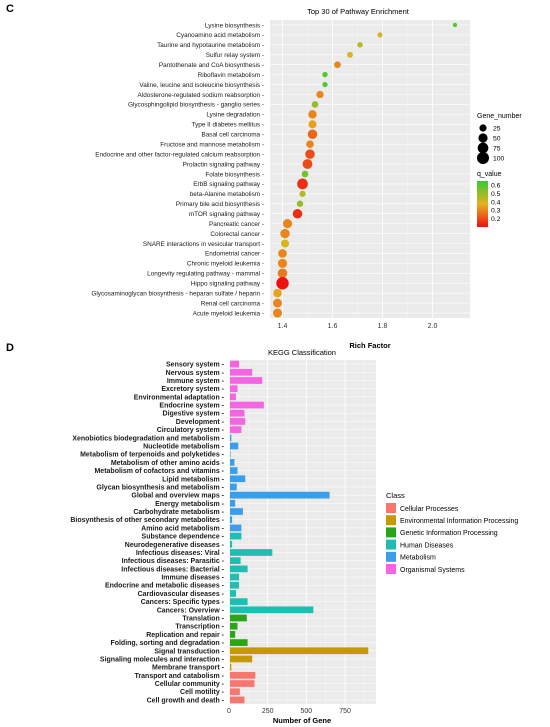  What do you see at coordinates (482, 204) in the screenshot?
I see `q-value-colorbar` at bounding box center [482, 204].